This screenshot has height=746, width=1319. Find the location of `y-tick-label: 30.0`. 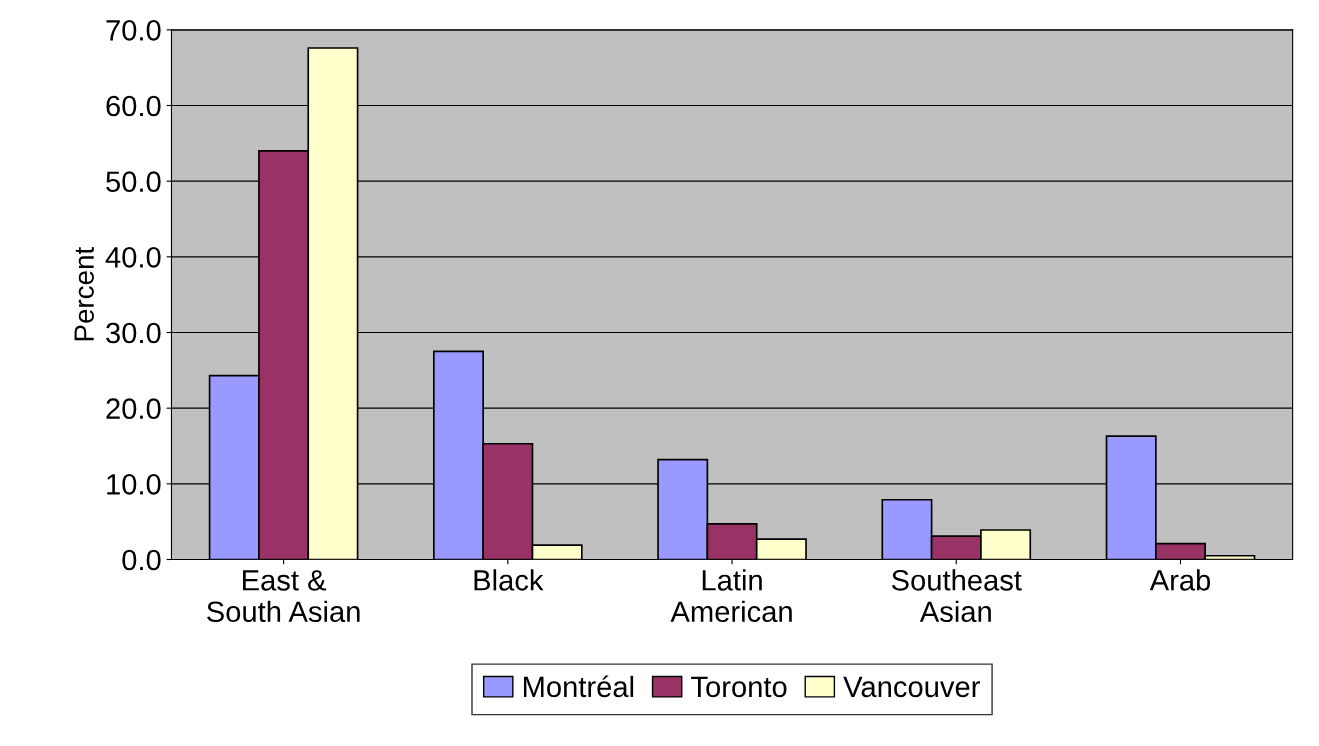

y-tick-label: 30.0 is located at coordinates (133, 333).